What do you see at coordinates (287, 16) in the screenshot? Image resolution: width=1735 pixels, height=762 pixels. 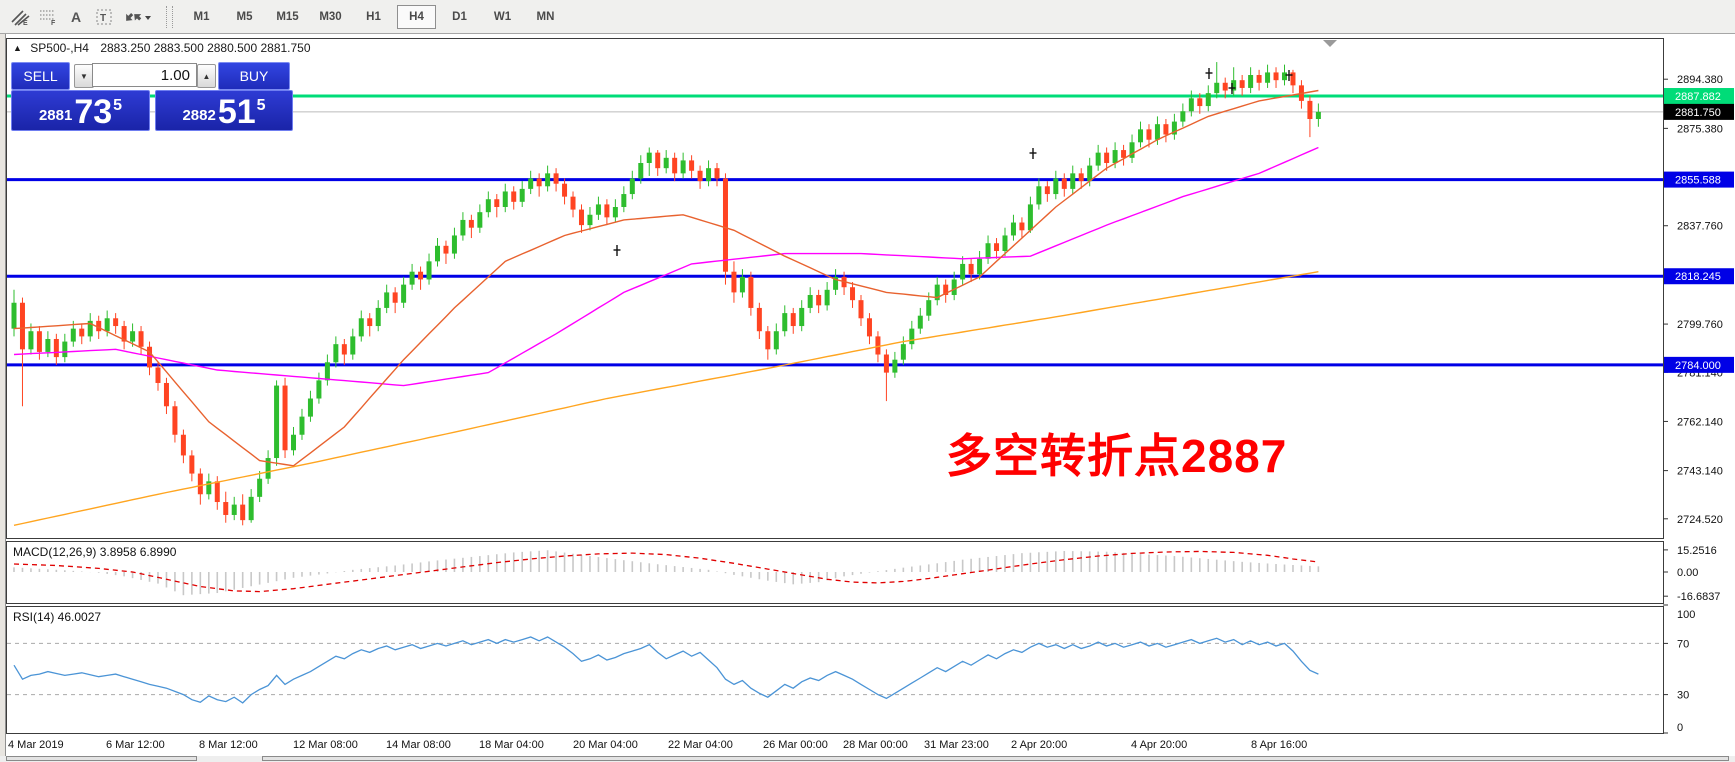 I see `timeframe-button-M15: M15` at bounding box center [287, 16].